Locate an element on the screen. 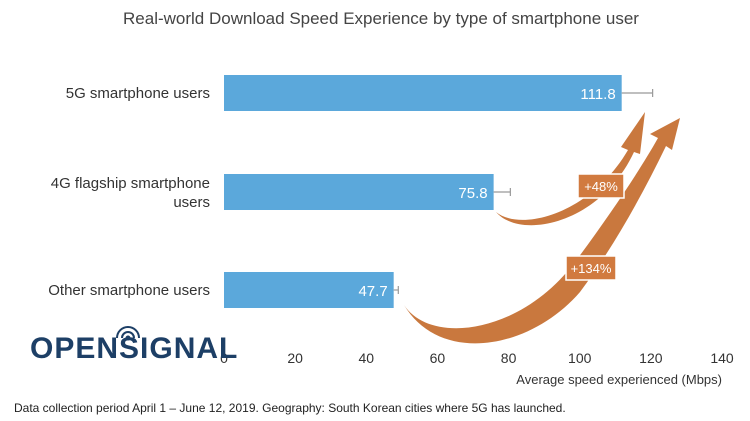  x-tick-label: 0 is located at coordinates (224, 358).